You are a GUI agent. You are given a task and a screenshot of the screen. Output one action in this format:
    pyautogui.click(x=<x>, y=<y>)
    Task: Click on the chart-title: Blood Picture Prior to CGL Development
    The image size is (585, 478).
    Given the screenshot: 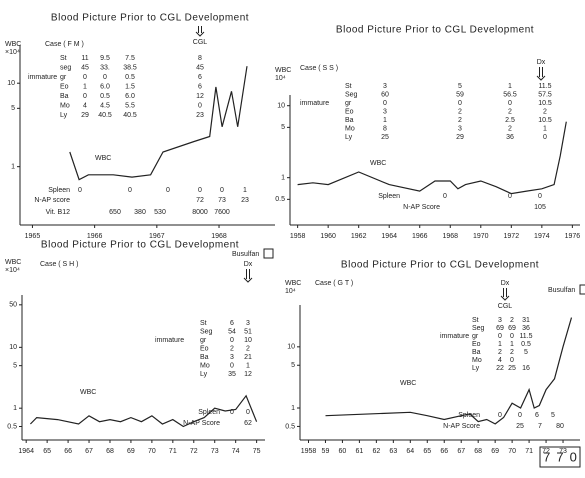 What is the action you would take?
    pyautogui.click(x=440, y=265)
    